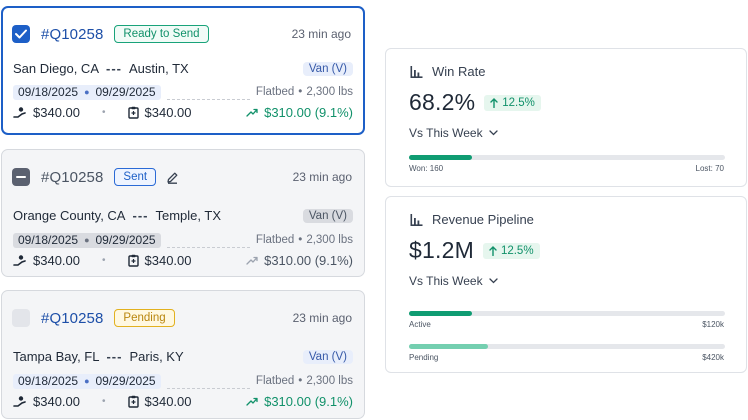 This screenshot has width=748, height=420. What do you see at coordinates (448, 346) in the screenshot?
I see `pending-fill` at bounding box center [448, 346].